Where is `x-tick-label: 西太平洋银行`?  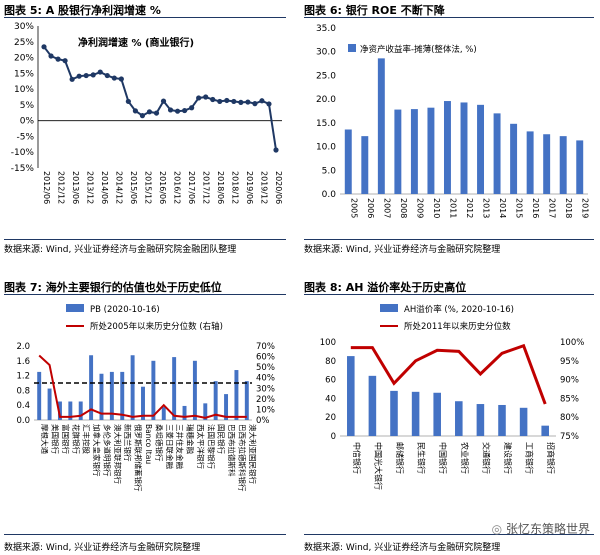
x-tick-label: 西太平洋银行 is located at coordinates (201, 446).